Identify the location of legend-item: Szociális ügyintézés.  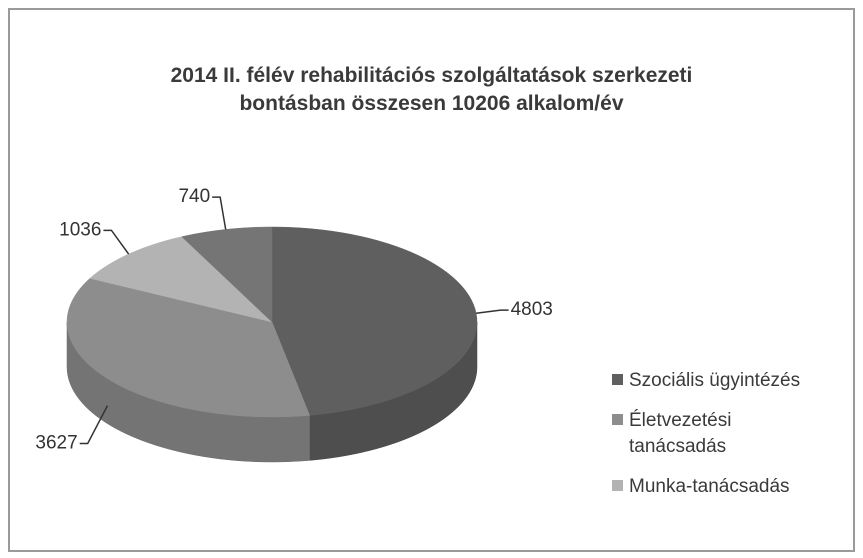
(706, 381).